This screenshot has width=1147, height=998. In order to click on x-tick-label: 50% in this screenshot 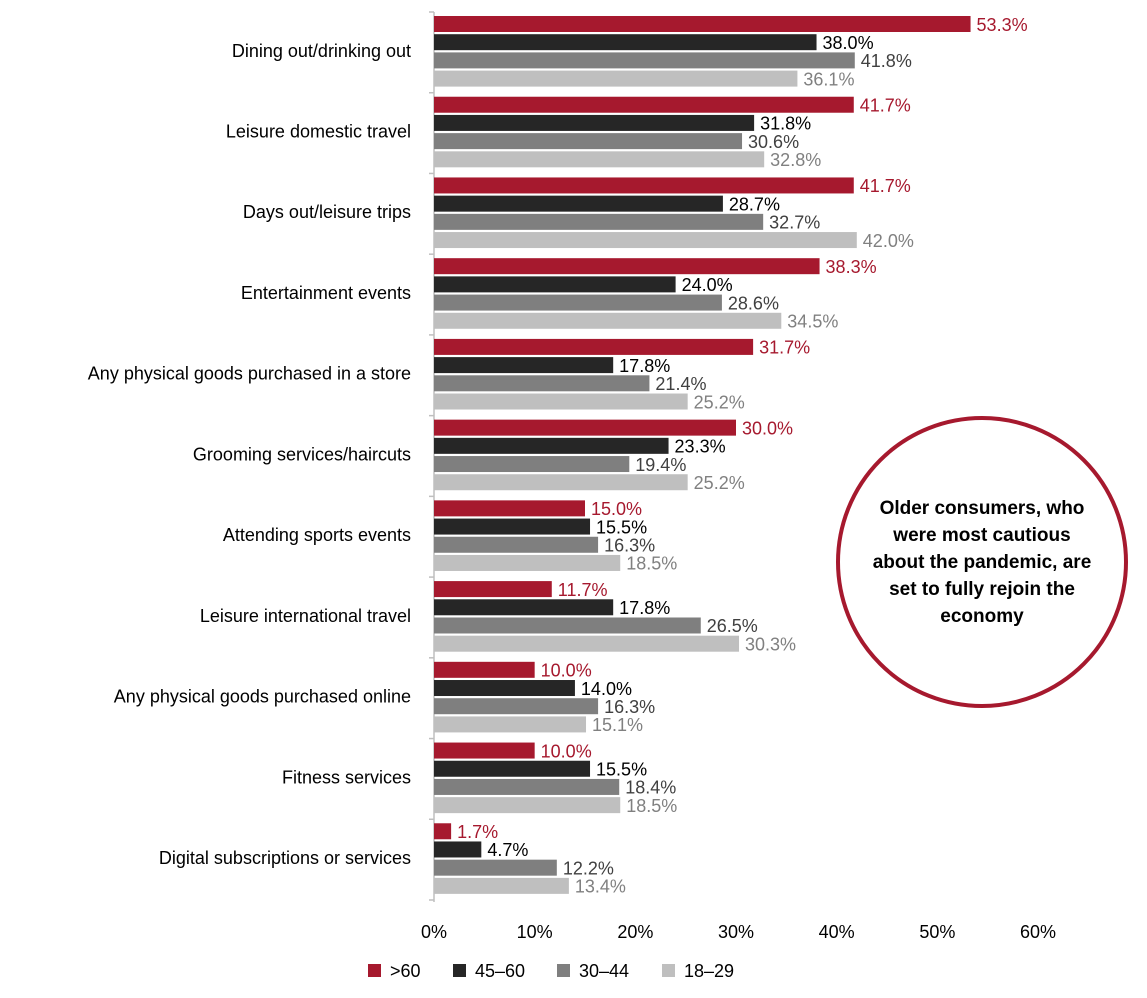, I will do `click(937, 932)`.